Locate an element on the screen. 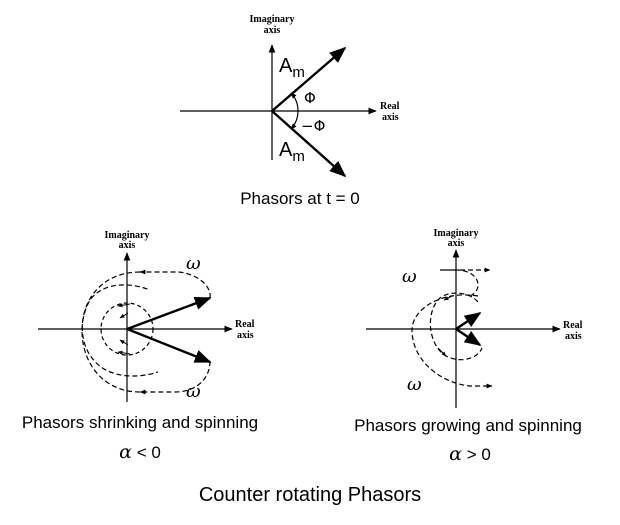 The image size is (620, 525). right-outer-spiral-left is located at coordinates (452, 341).